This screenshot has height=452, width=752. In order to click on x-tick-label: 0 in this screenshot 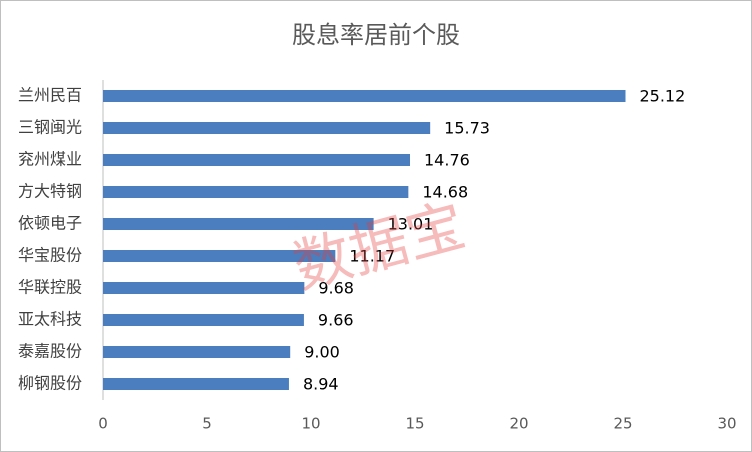, I will do `click(103, 424)`.